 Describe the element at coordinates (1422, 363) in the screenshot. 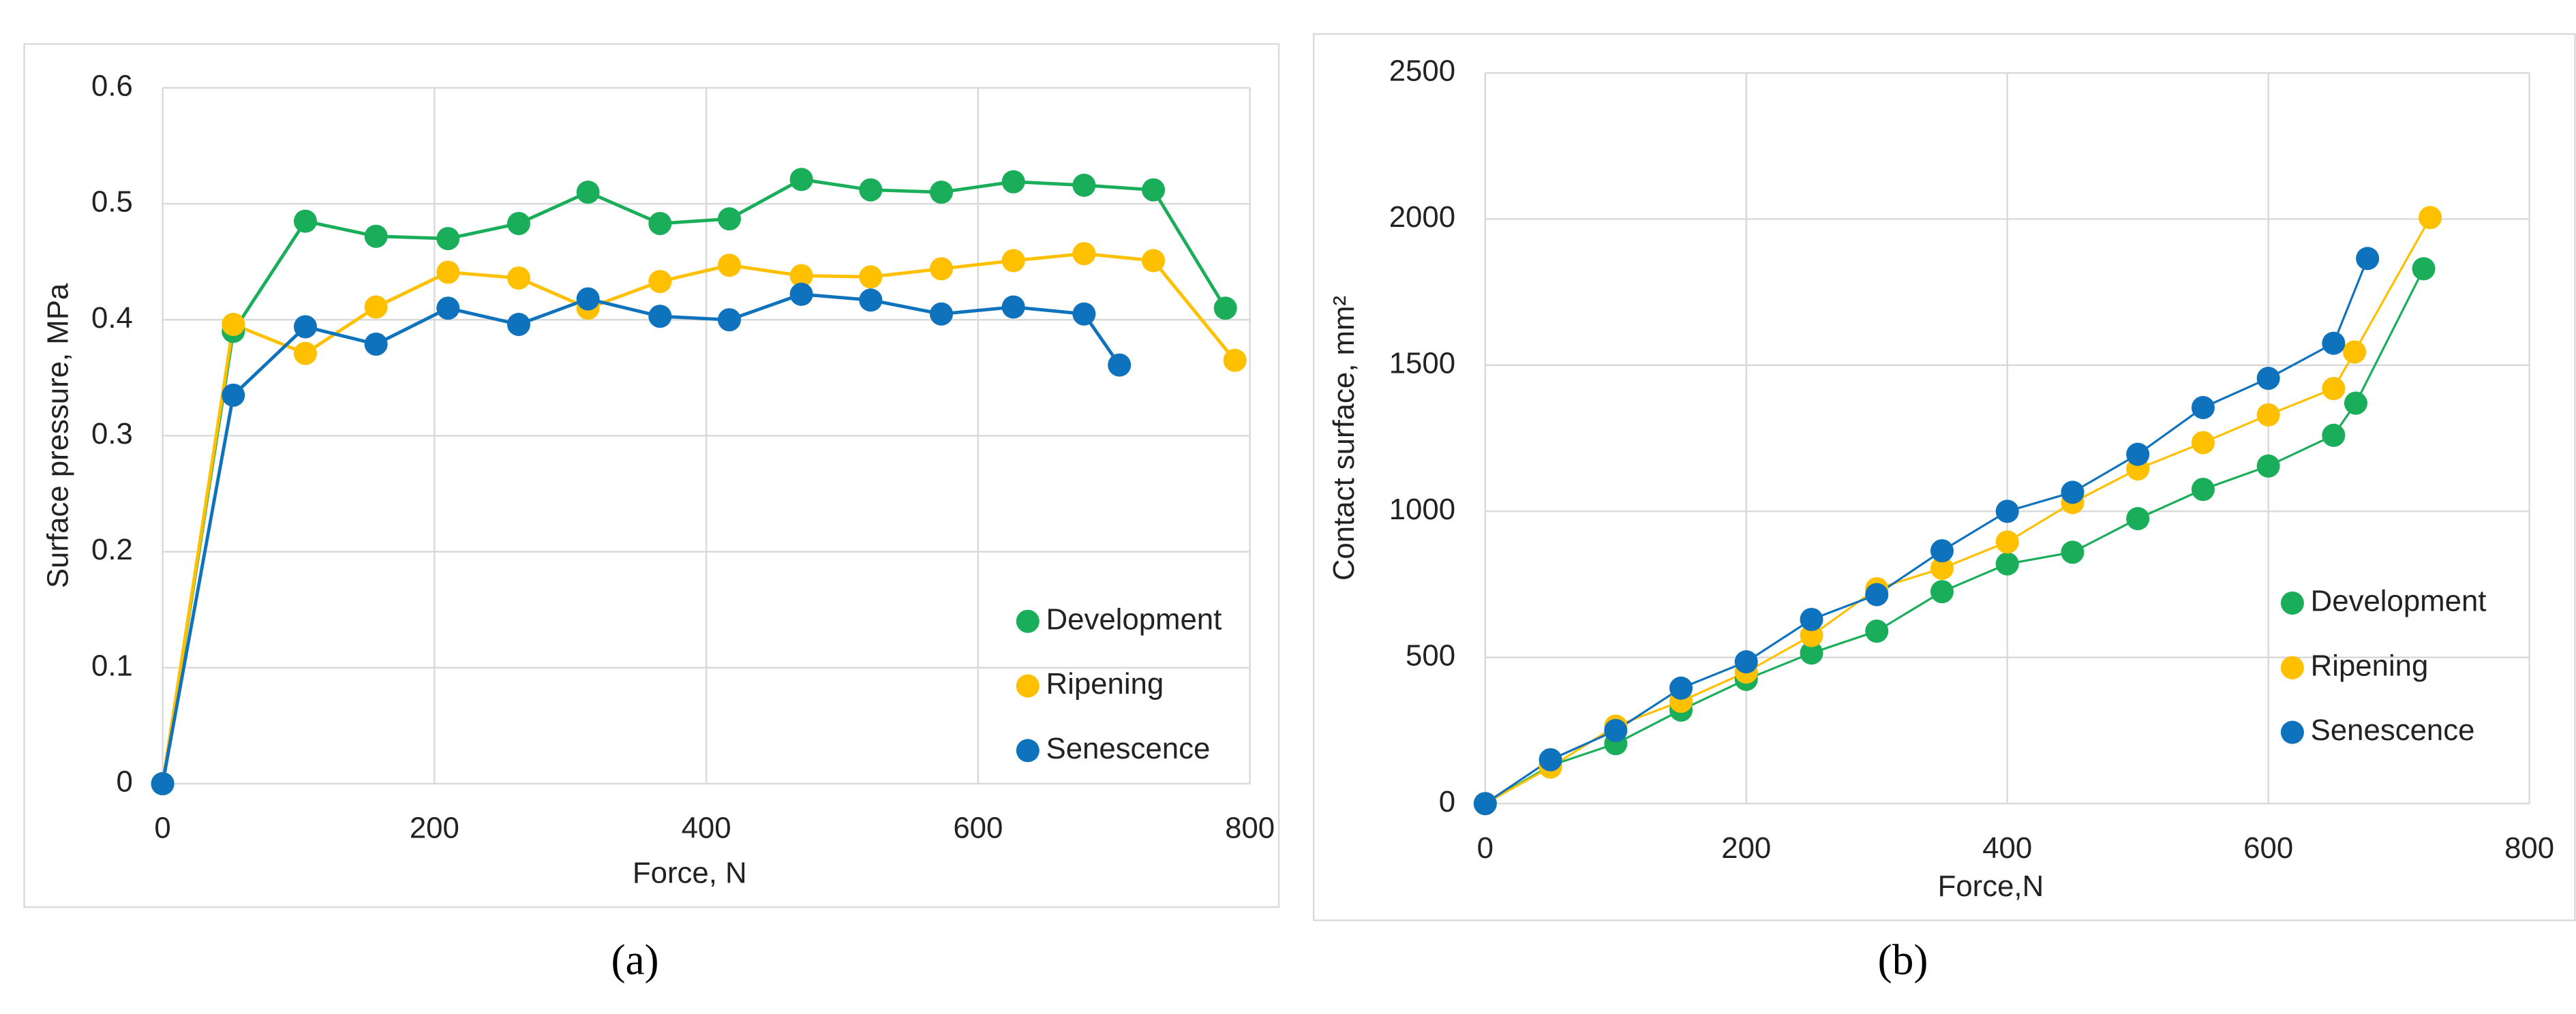

I see `y-tick-label: 1500` at that location.